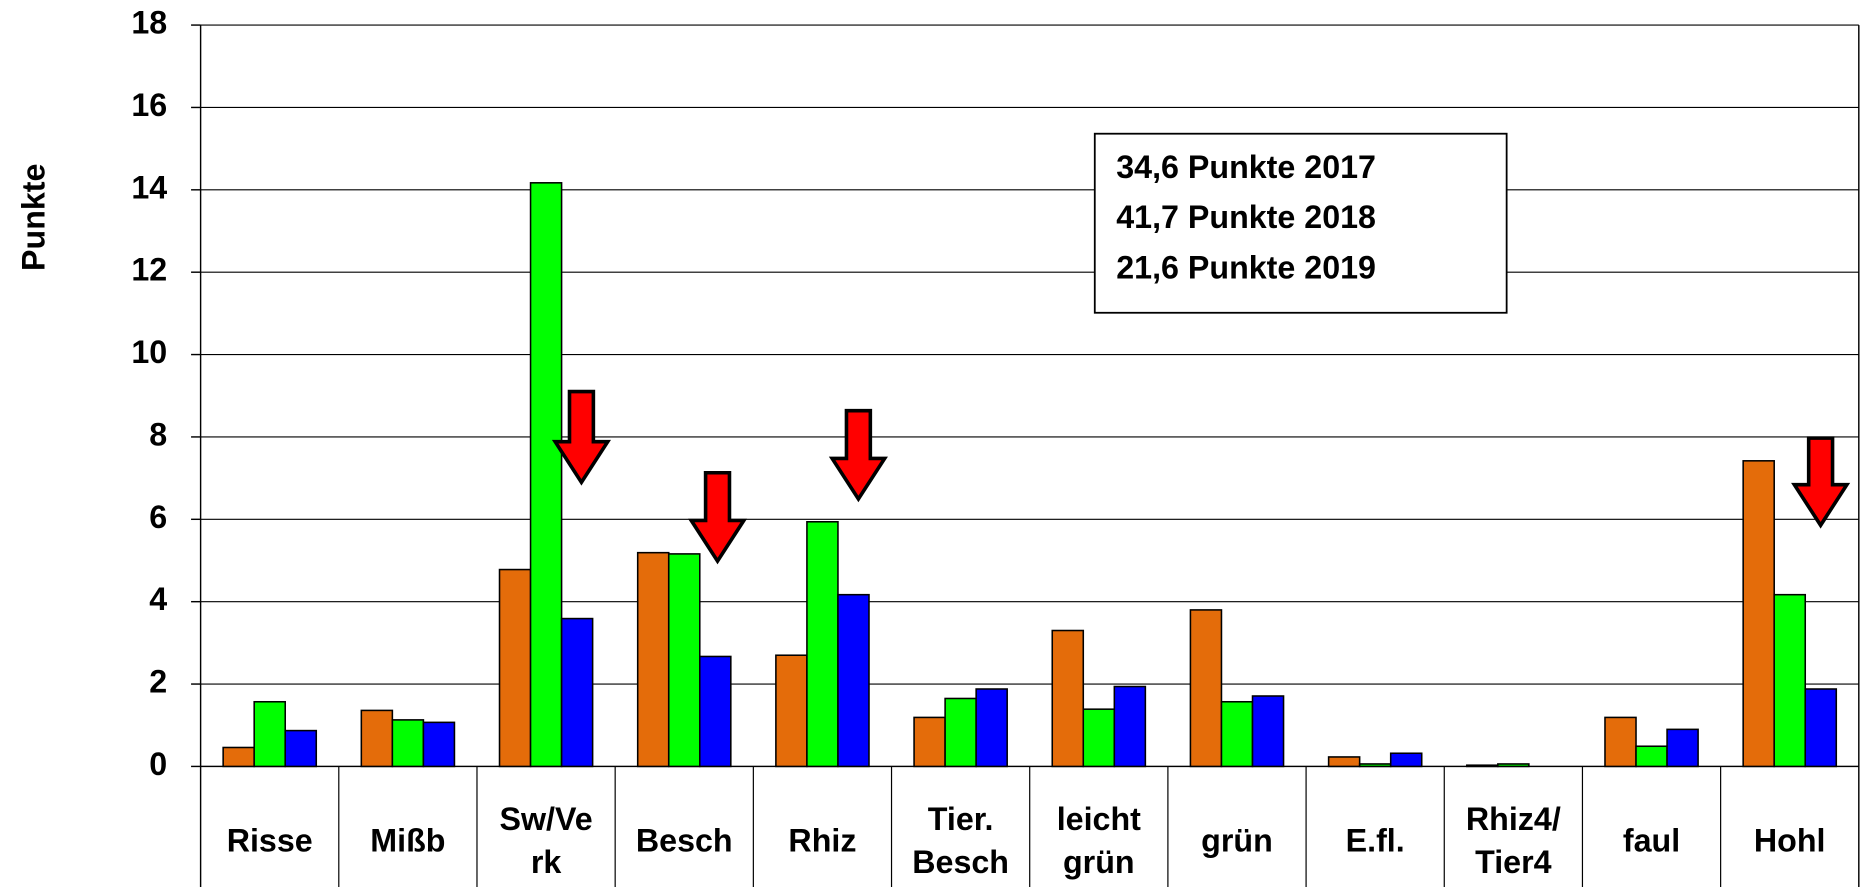 Image resolution: width=1872 pixels, height=892 pixels. Describe the element at coordinates (1651, 840) in the screenshot. I see `x-tick-label: faul` at that location.